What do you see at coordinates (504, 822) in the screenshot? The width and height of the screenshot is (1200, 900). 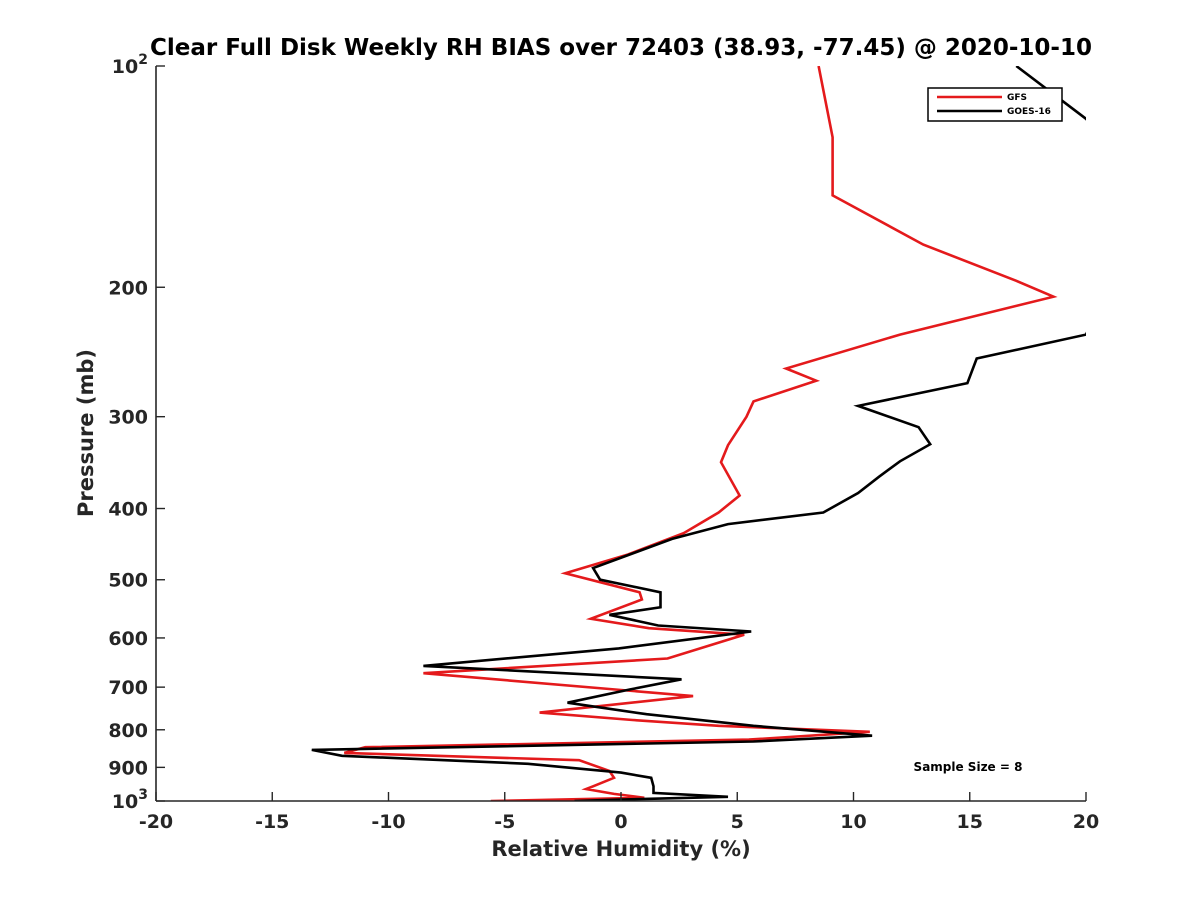 I see `x-tick-label: -5` at bounding box center [504, 822].